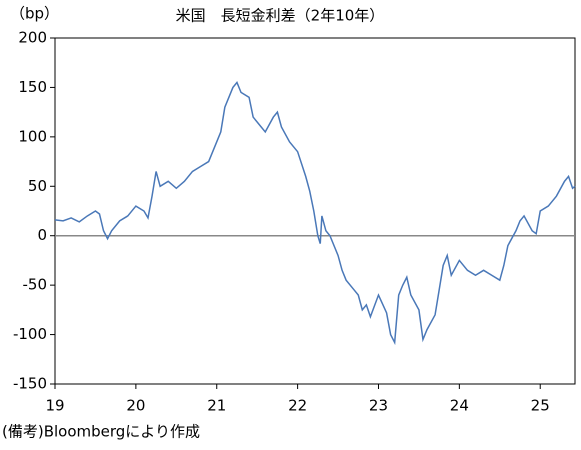 This screenshot has width=581, height=450. I want to click on y-tick-label: 150, so click(32, 87).